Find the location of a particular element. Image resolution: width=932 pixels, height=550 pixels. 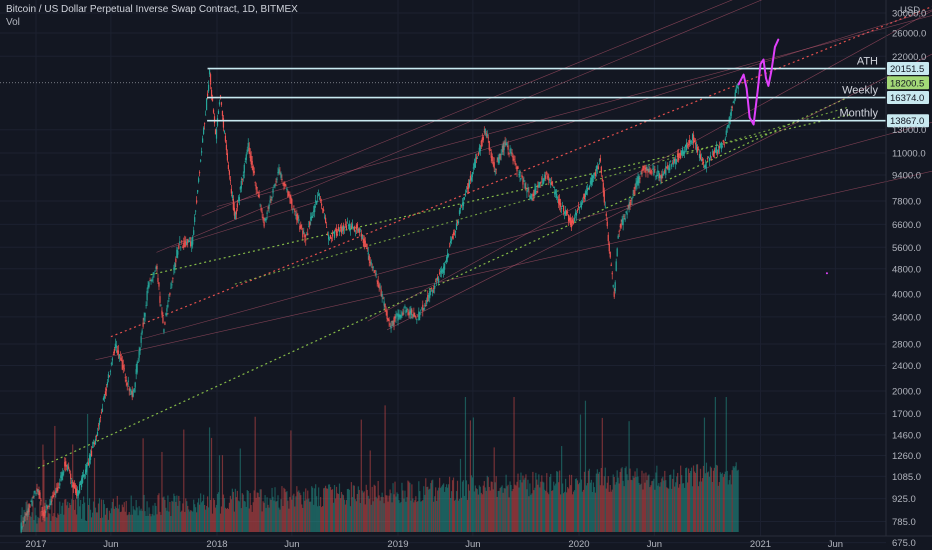

time-tick-label: Jun is located at coordinates (291, 544).